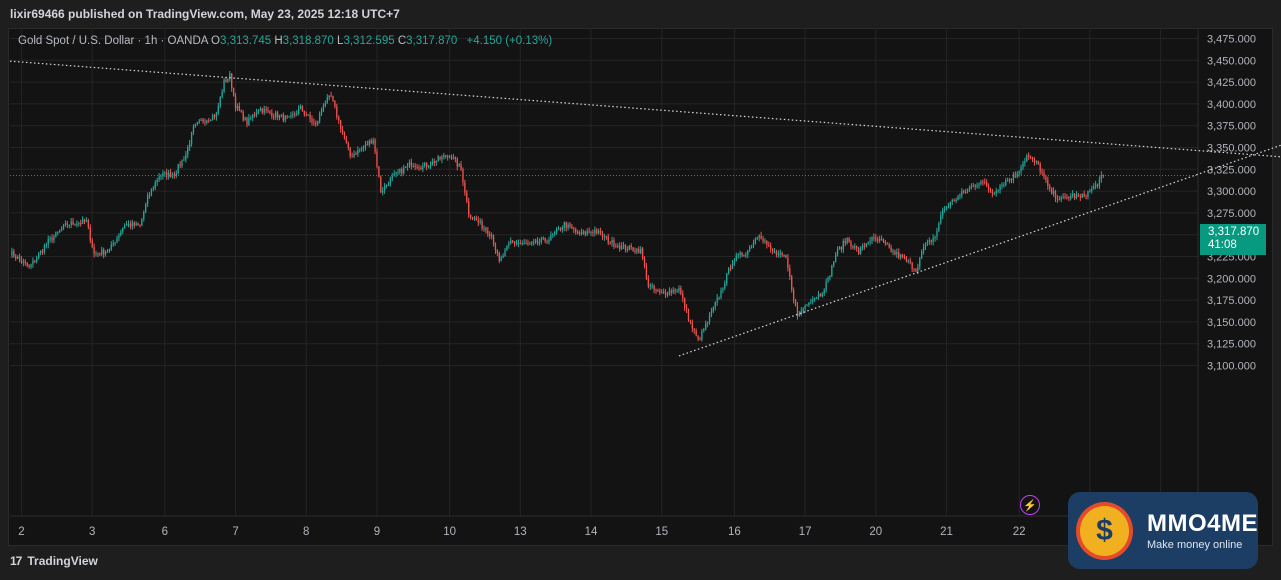 The height and width of the screenshot is (580, 1281). Describe the element at coordinates (1231, 279) in the screenshot. I see `y-tick-label: 3,200.000` at that location.